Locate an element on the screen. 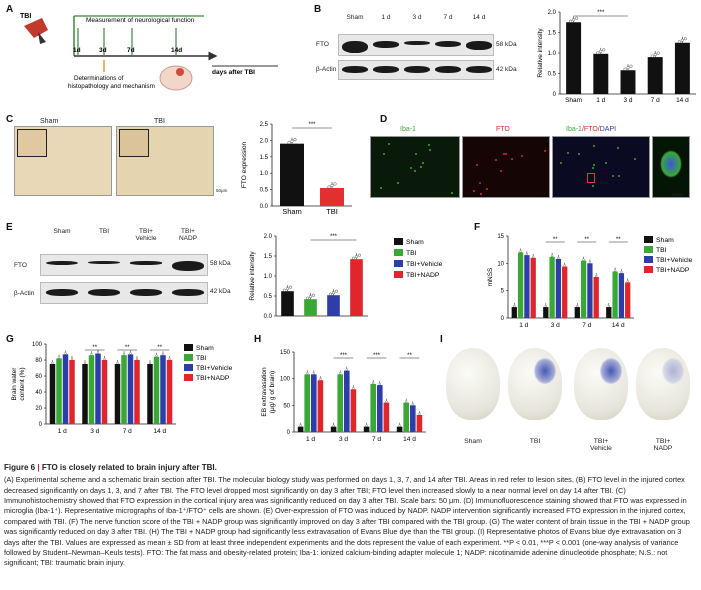  panel-label-c: C is located at coordinates (10, 119).